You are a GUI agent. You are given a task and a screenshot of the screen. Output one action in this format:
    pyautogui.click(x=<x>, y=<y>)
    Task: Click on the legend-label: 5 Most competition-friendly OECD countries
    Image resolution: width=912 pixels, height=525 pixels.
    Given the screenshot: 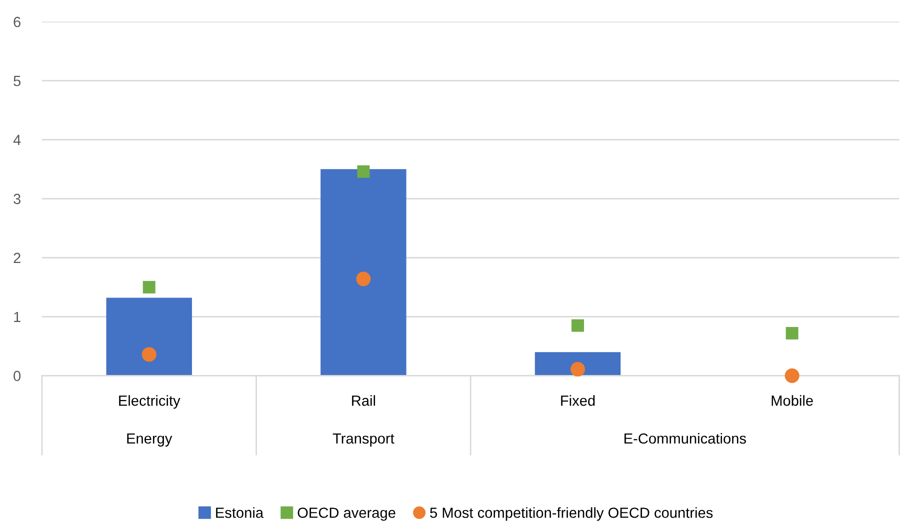 What is the action you would take?
    pyautogui.click(x=571, y=514)
    